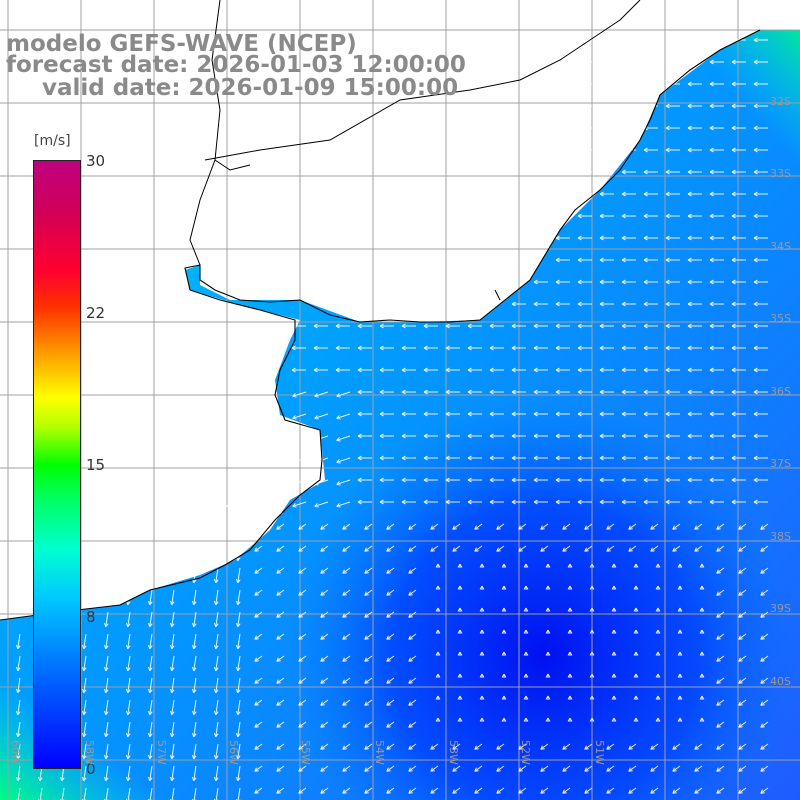  Describe the element at coordinates (236, 65) in the screenshot. I see `title-forecast-date: forecast date: 2026-01-03 12:00:00` at that location.